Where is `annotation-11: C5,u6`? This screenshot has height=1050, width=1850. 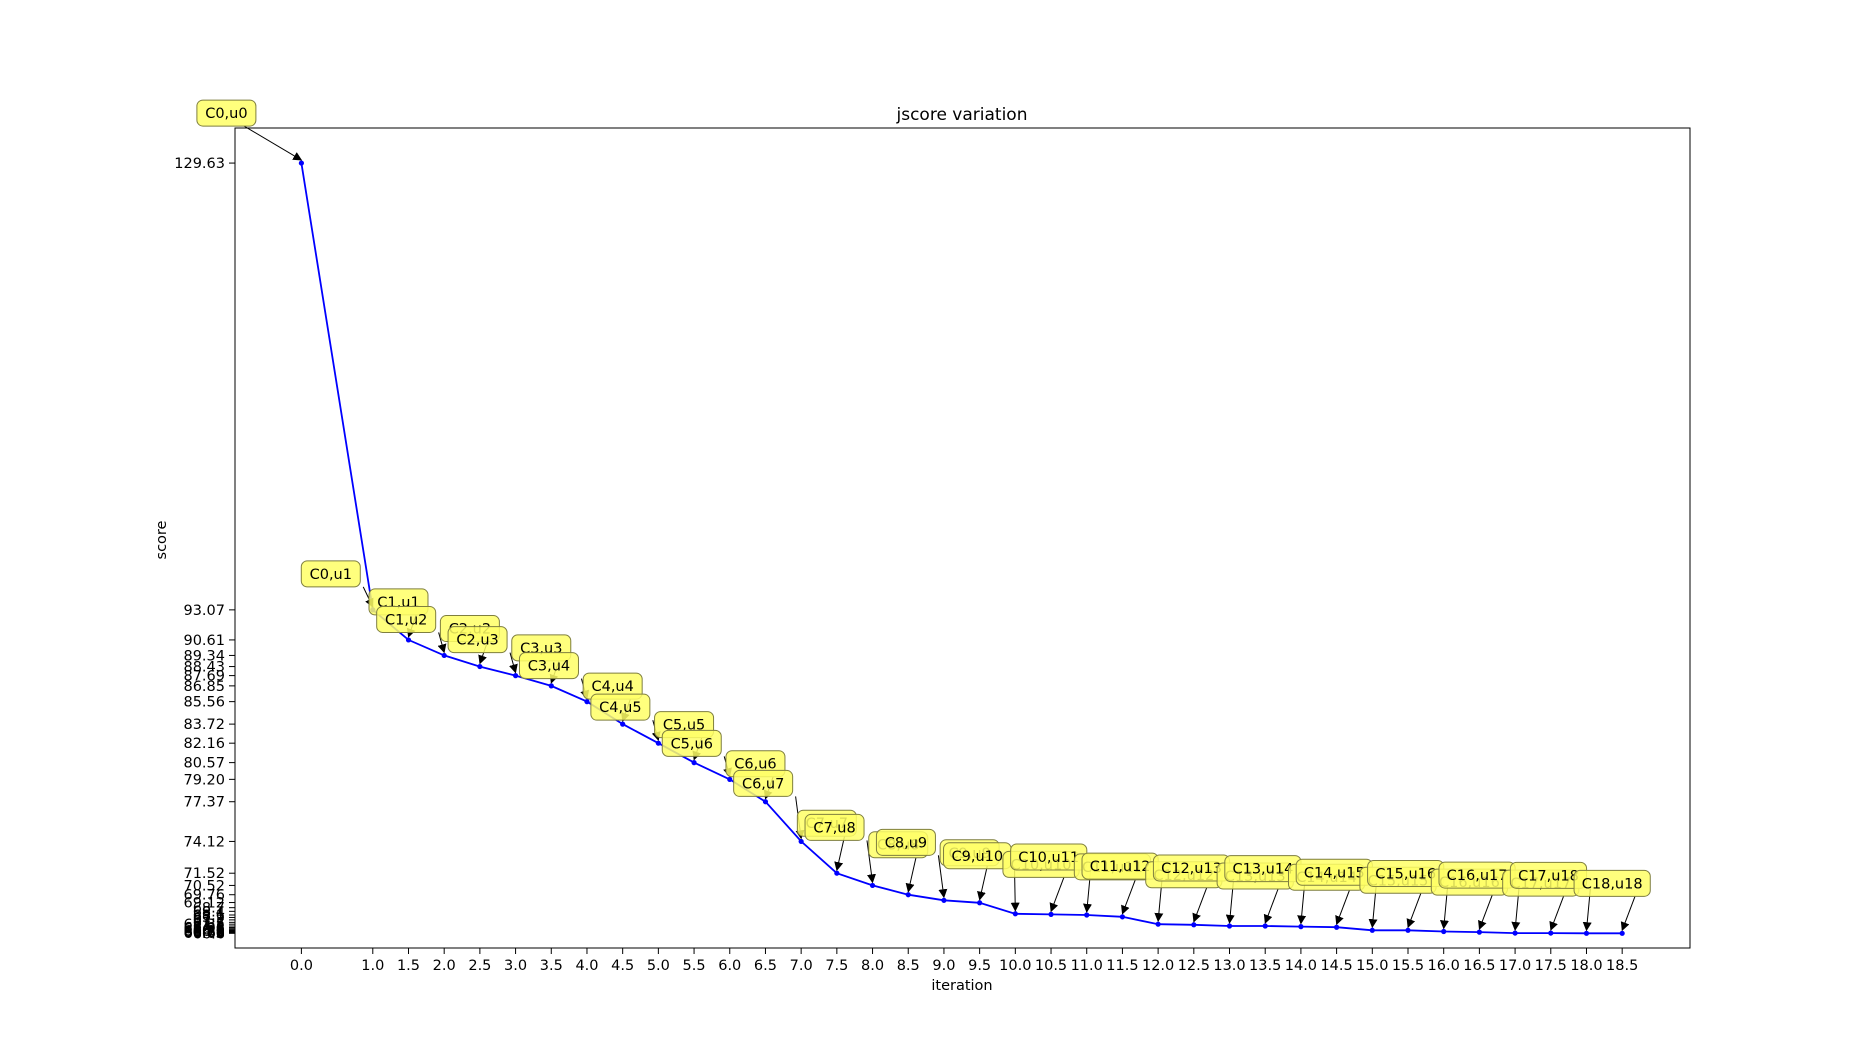
annotation-11: C5,u6 is located at coordinates (696, 753).